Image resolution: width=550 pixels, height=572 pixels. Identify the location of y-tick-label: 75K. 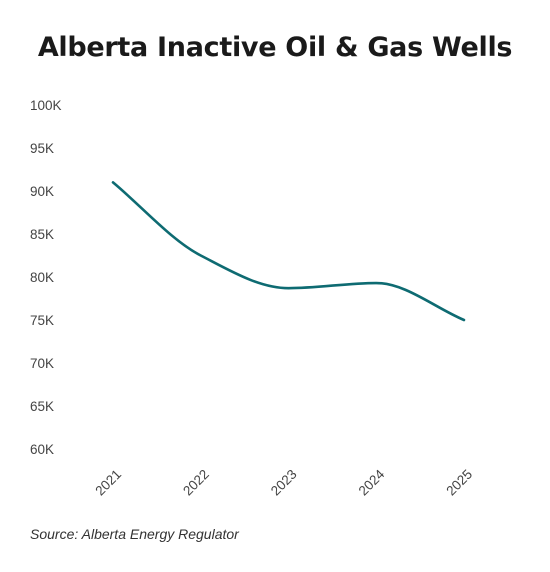
(42, 320).